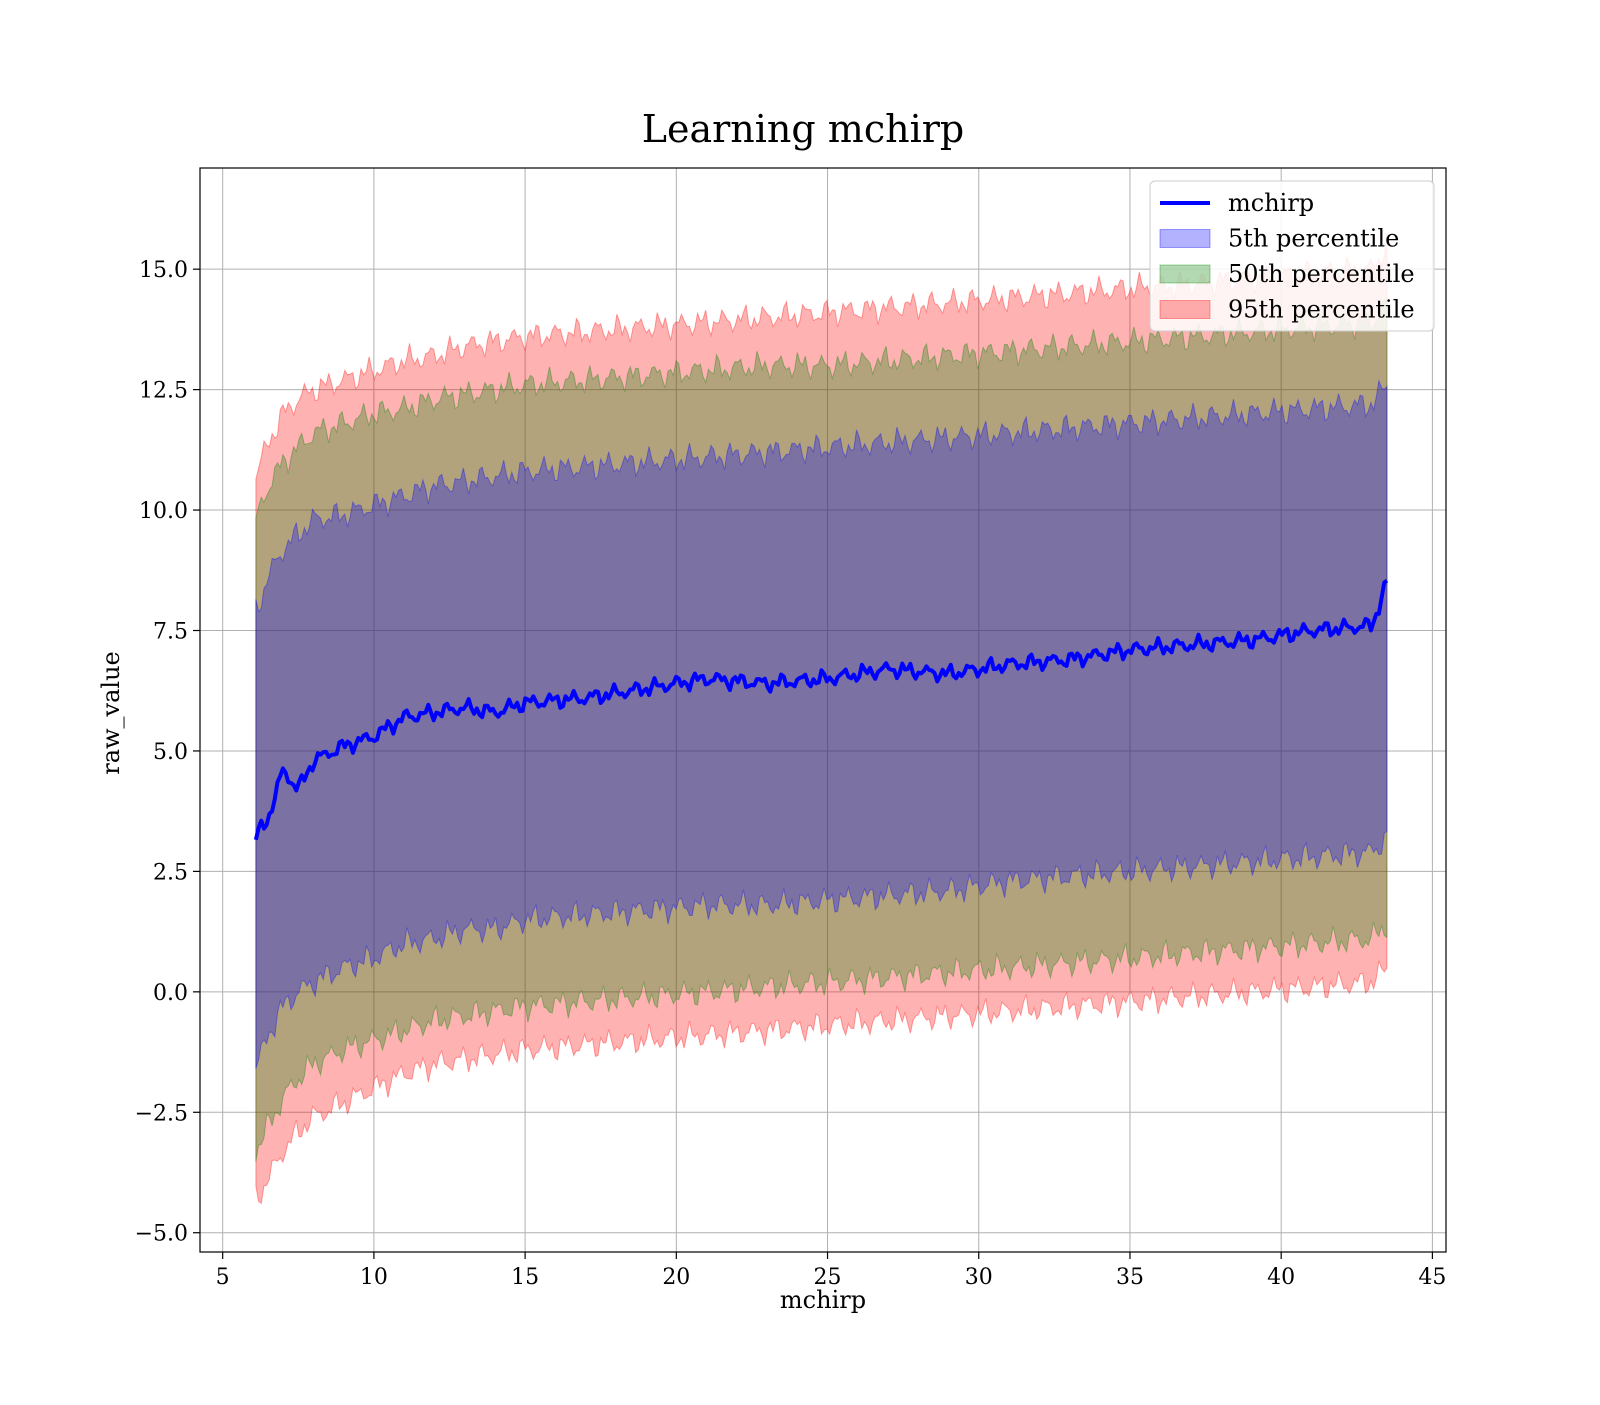  I want to click on x-tick-label: 20, so click(676, 1277).